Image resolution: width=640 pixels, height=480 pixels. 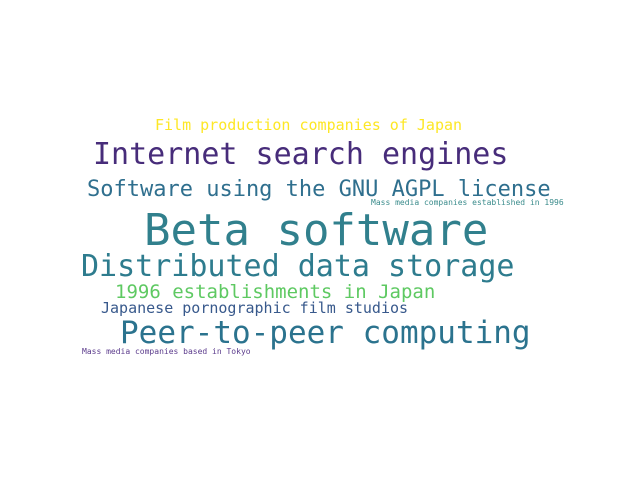 What do you see at coordinates (166, 351) in the screenshot?
I see `word-mass-media-tokyo: Mass media companies based in Tokyo` at bounding box center [166, 351].